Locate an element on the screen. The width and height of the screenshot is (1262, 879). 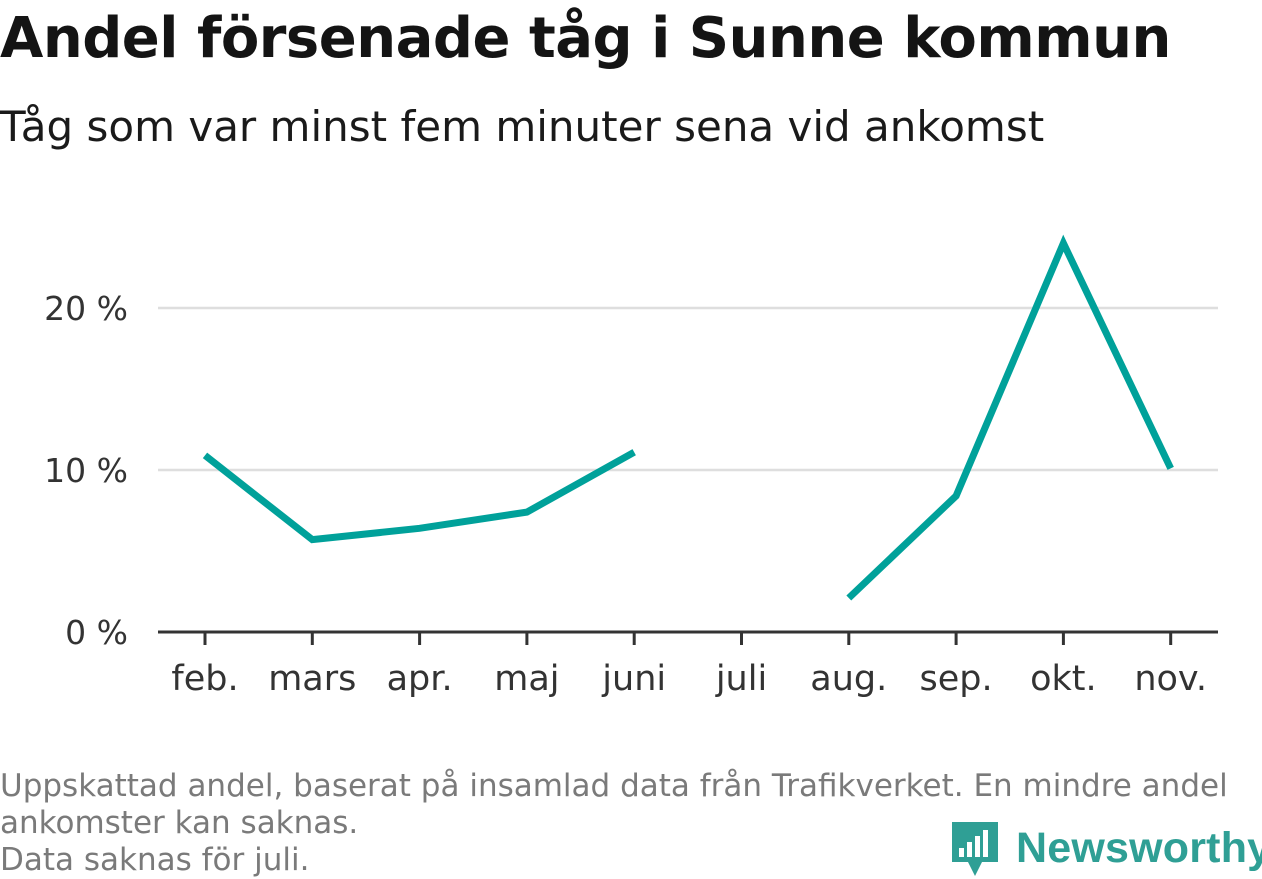
newsworthy-logo: Newsworthy is located at coordinates (1106, 848).